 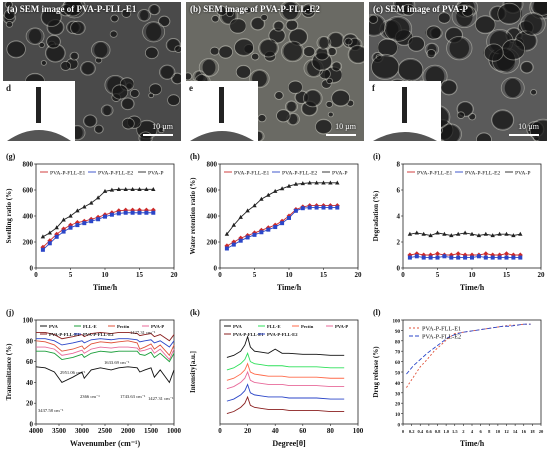 What do you see at coordinates (282, 334) in the screenshot?
I see `legend-entry-k-5: PVA-P-FLL-E2` at bounding box center [282, 334].